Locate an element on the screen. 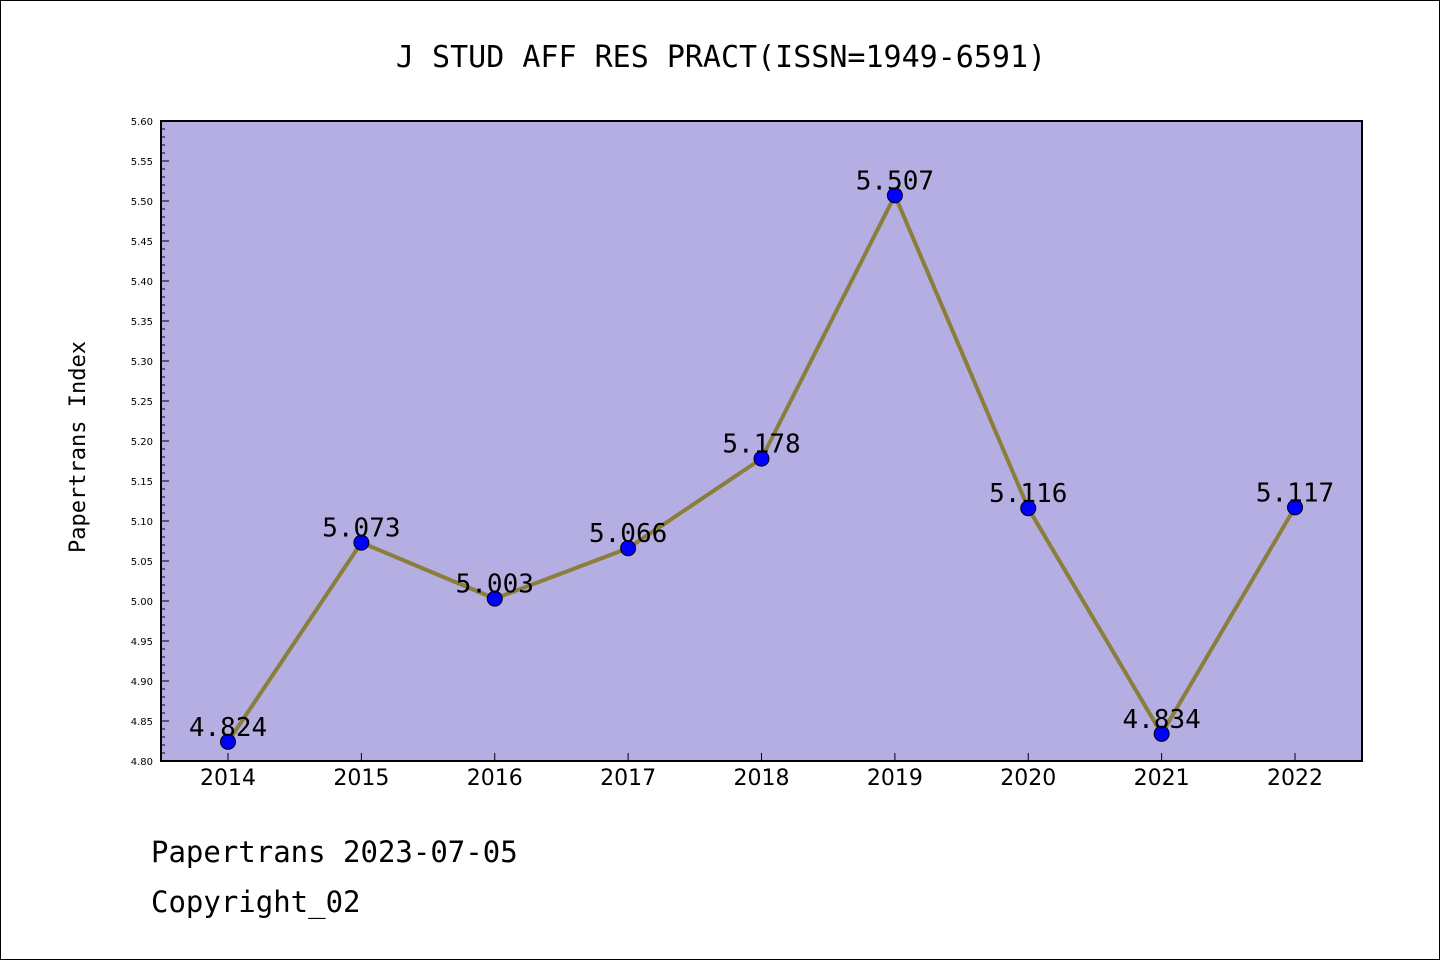 The width and height of the screenshot is (1440, 961). x-tick-label: 2015 is located at coordinates (361, 778).